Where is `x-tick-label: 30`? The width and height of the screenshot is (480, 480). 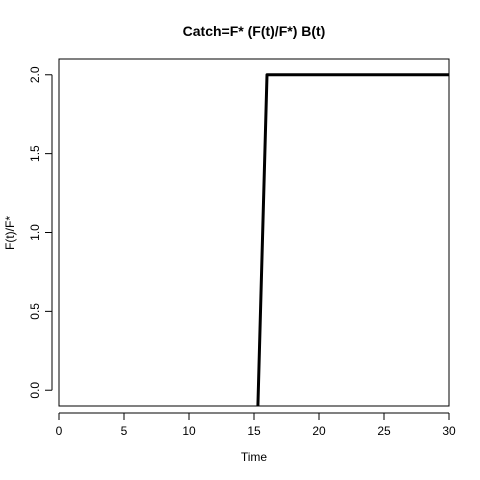 x-tick-label: 30 is located at coordinates (449, 431).